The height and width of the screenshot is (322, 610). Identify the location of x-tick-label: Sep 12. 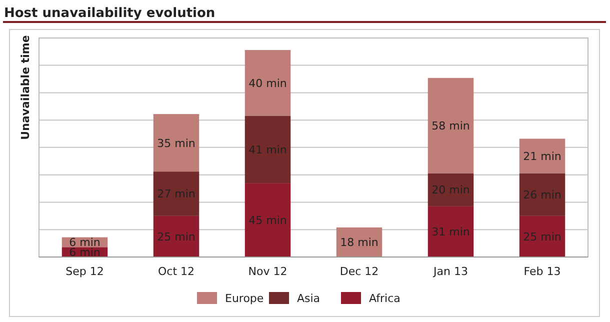
(85, 271).